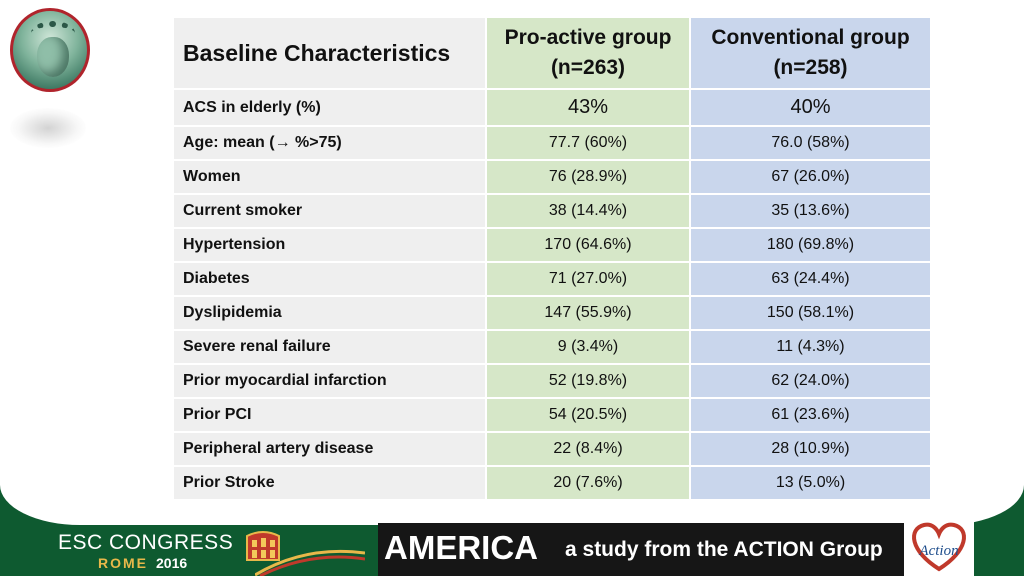 This screenshot has width=1024, height=576. I want to click on table-row: Severe renal failure 9 (3.4%) 11 (4.3%), so click(552, 347).